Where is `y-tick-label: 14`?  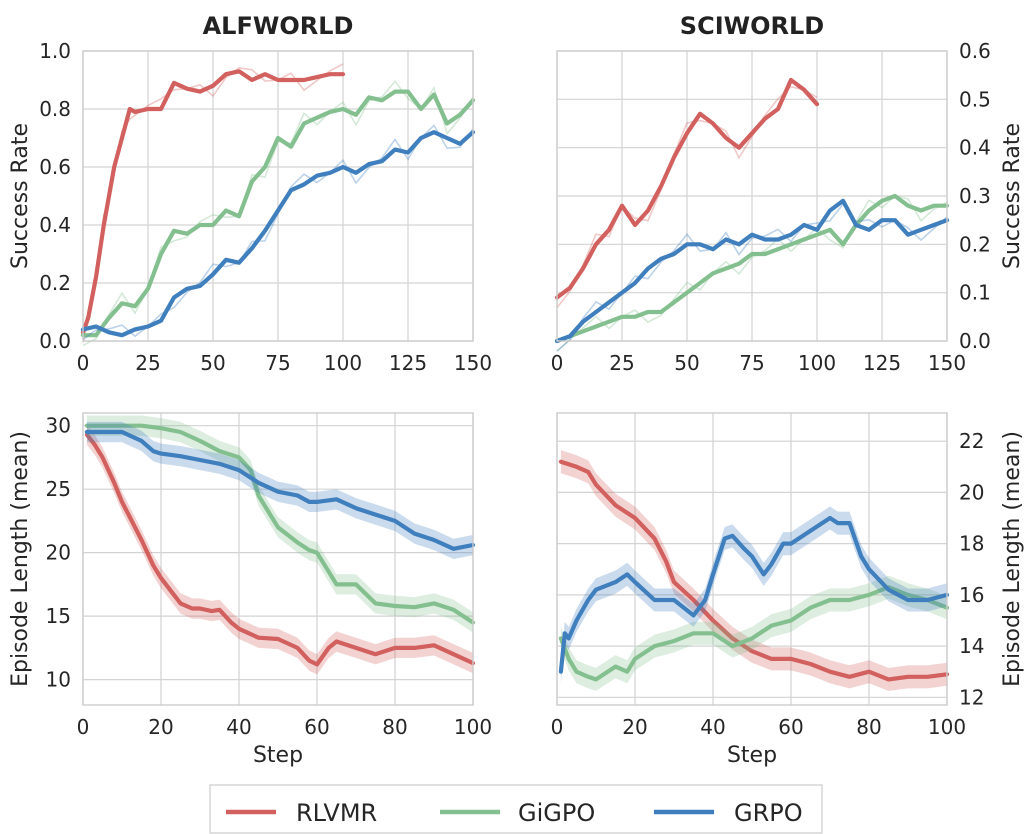 y-tick-label: 14 is located at coordinates (971, 646).